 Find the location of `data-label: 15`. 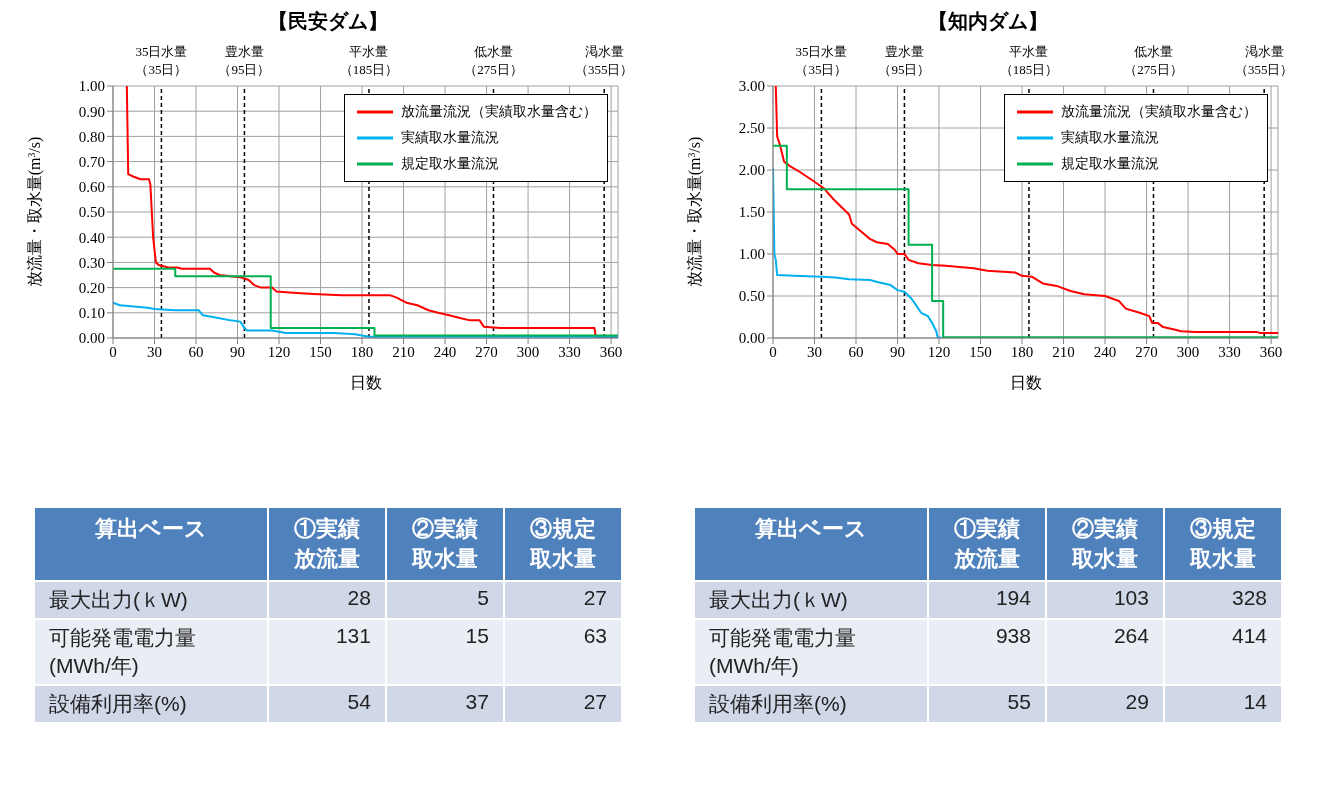

data-label: 15 is located at coordinates (444, 652).